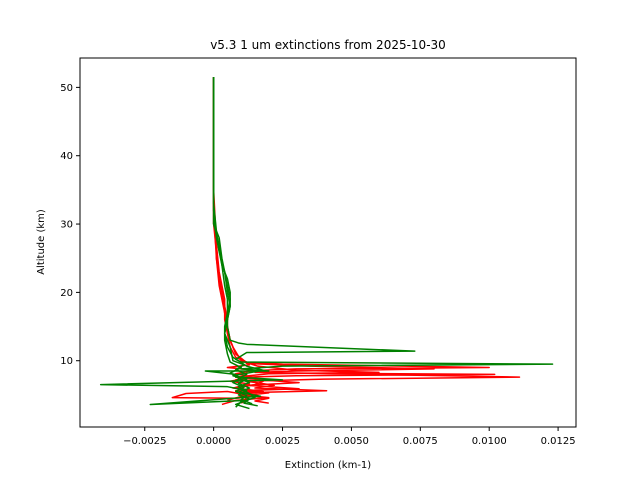 This screenshot has height=480, width=640. What do you see at coordinates (66, 88) in the screenshot?
I see `y-tick-label: 50` at bounding box center [66, 88].